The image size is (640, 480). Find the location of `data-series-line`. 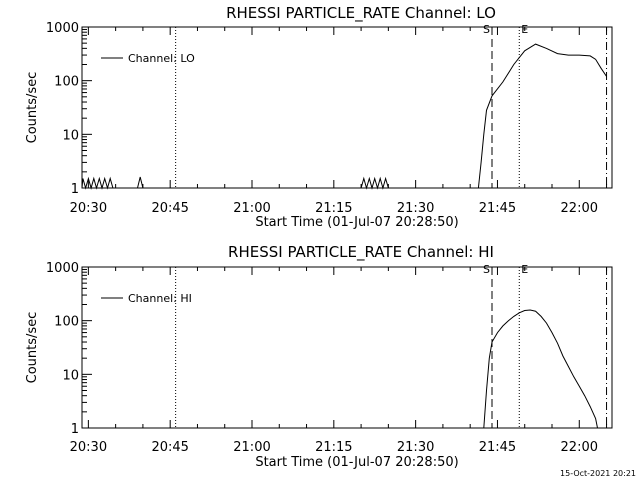

data-series-line is located at coordinates (540, 369).